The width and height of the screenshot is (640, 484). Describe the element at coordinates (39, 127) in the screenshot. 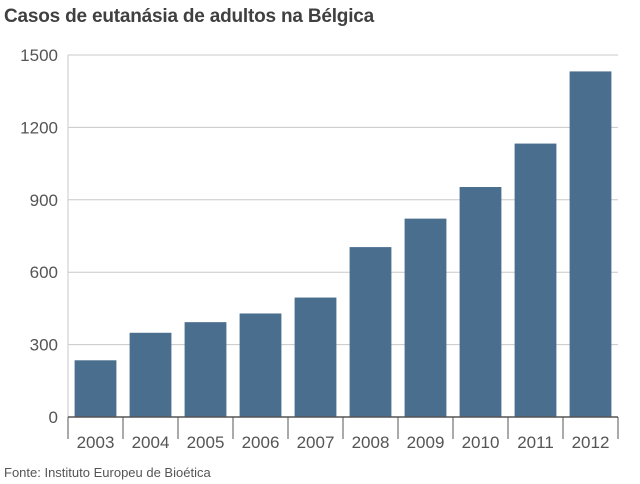

I see `y-tick-label: 1200` at that location.